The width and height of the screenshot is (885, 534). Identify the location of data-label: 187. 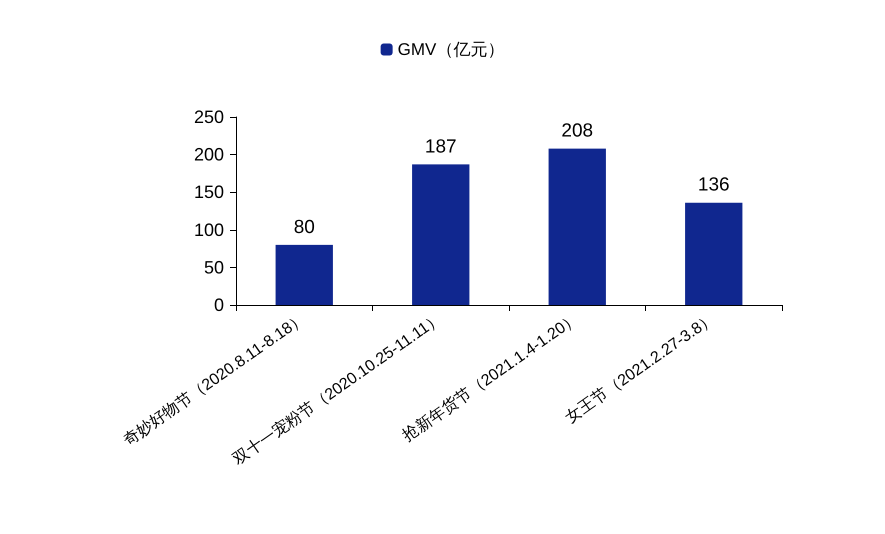
(440, 147).